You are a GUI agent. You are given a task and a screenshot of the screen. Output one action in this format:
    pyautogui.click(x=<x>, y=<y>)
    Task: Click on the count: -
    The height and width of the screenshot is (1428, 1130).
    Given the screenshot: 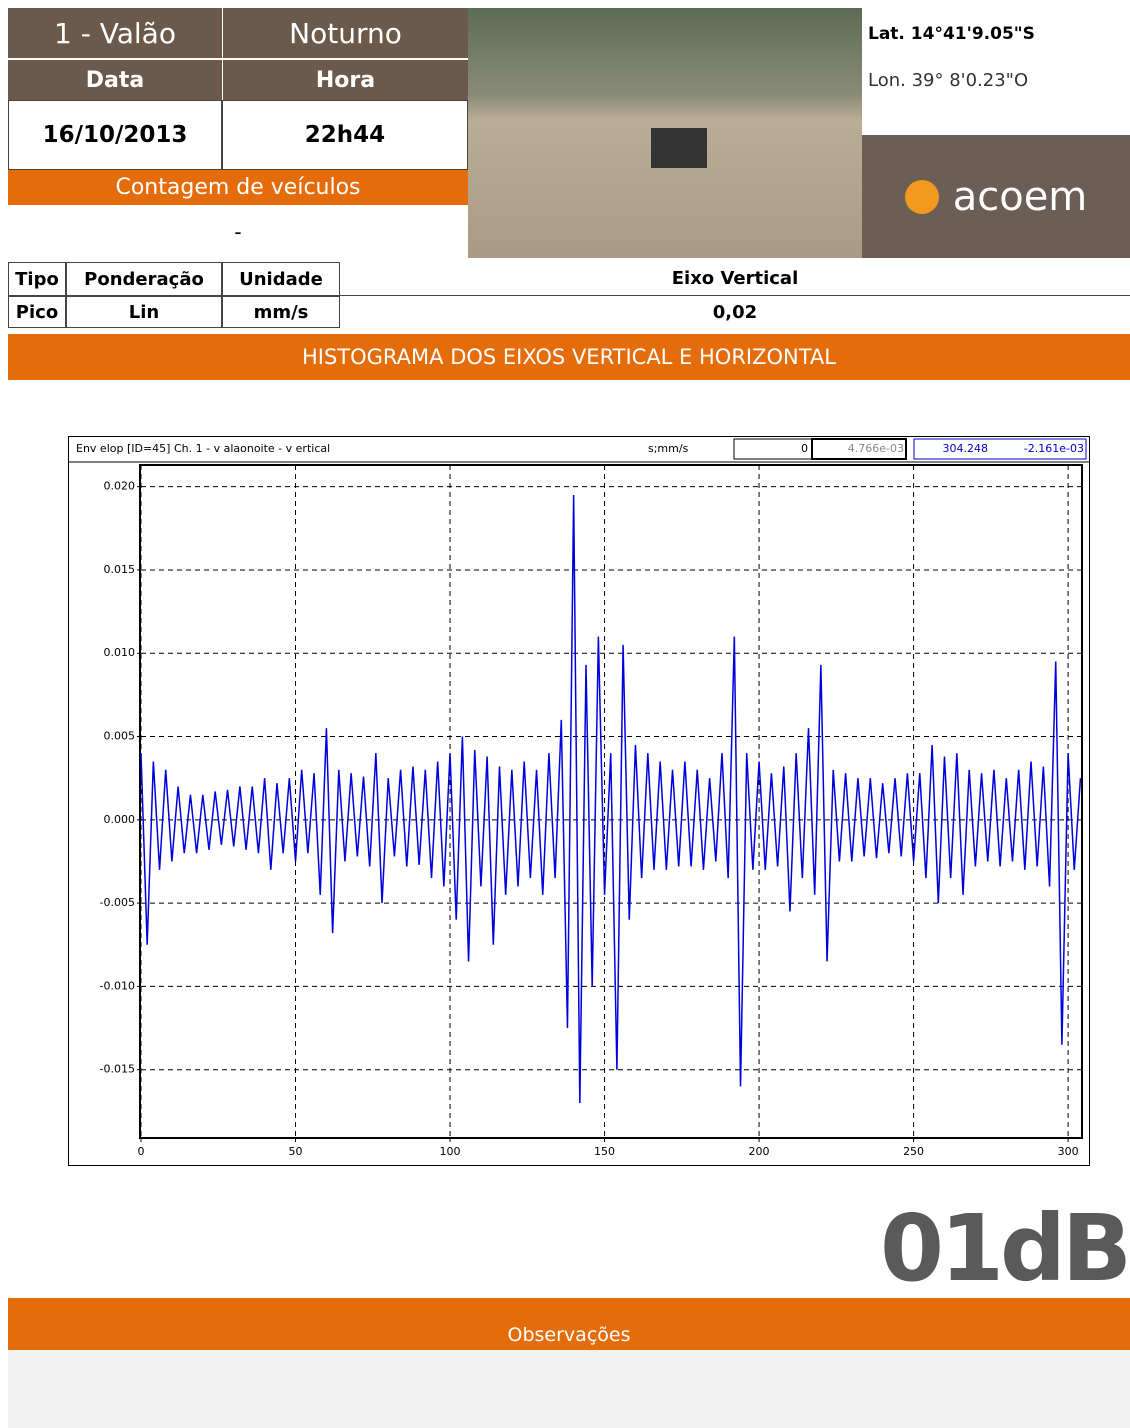 What is the action you would take?
    pyautogui.click(x=238, y=231)
    